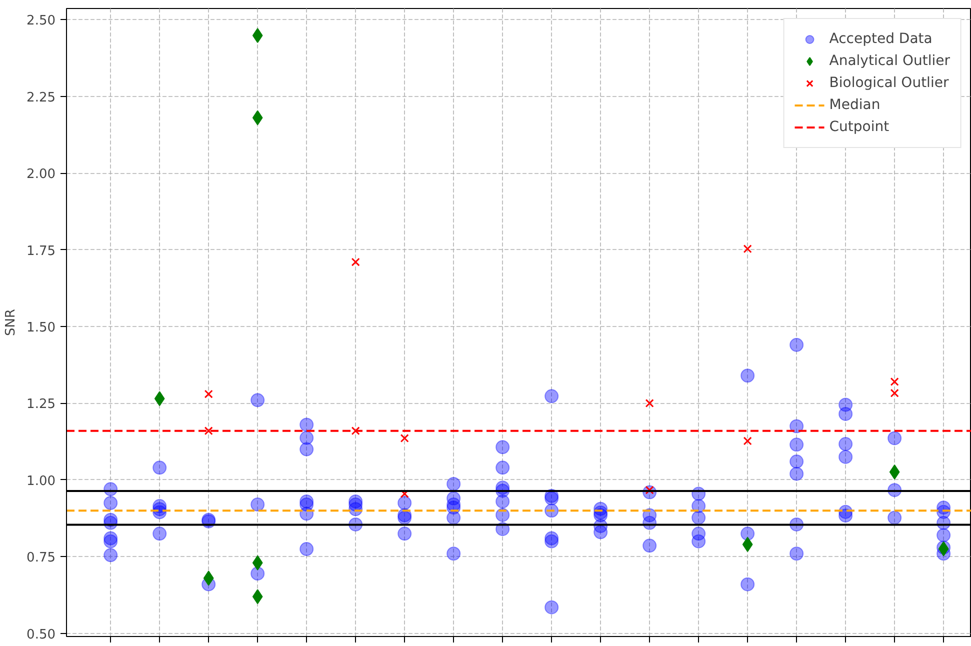  What do you see at coordinates (11, 322) in the screenshot?
I see `y-axis-title: SNR` at bounding box center [11, 322].